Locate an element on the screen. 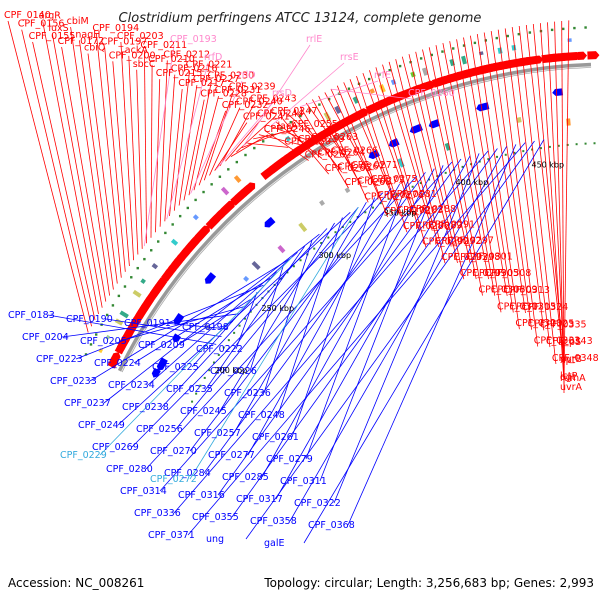  forward-gene-label: CPF_0290 is located at coordinates (445, 242).